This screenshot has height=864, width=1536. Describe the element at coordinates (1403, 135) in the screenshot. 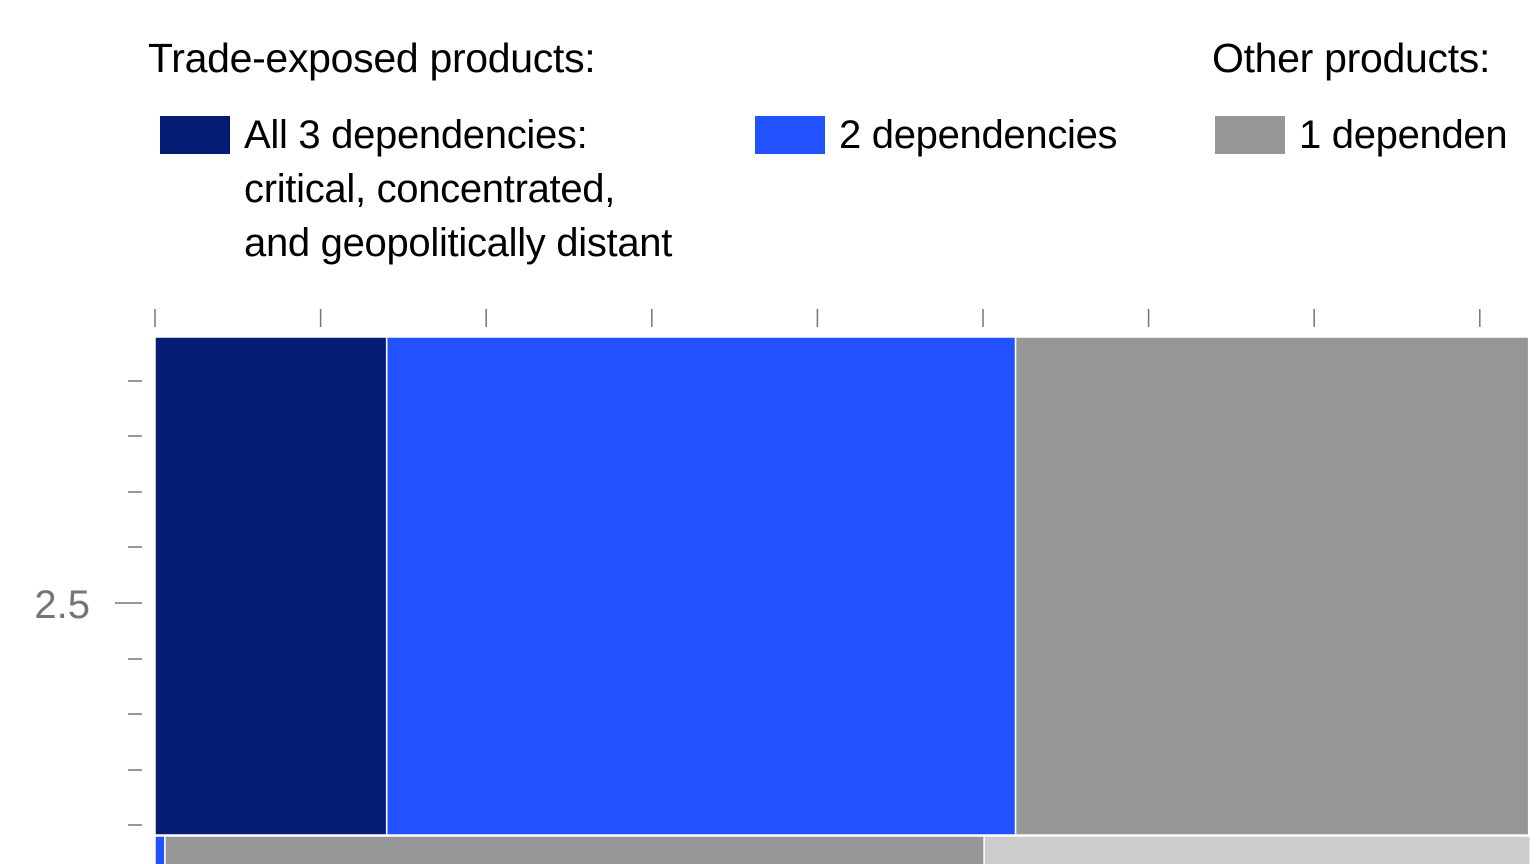

I see `legend-label-1: 1 dependen` at that location.